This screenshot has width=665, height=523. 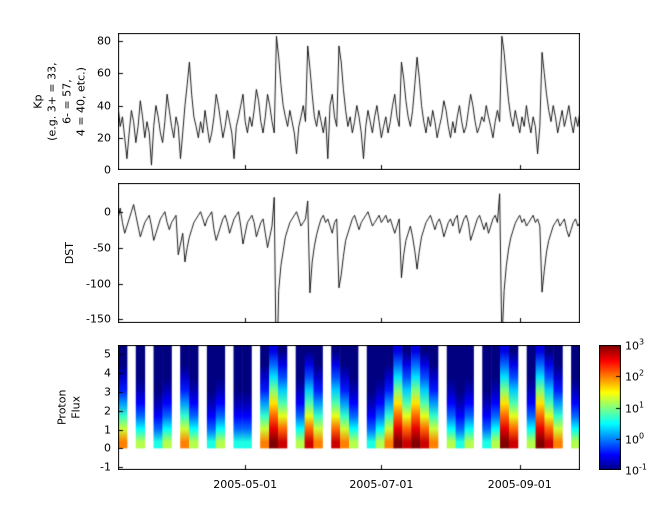 I want to click on dst-axis-label-container: DST, so click(x=70, y=253).